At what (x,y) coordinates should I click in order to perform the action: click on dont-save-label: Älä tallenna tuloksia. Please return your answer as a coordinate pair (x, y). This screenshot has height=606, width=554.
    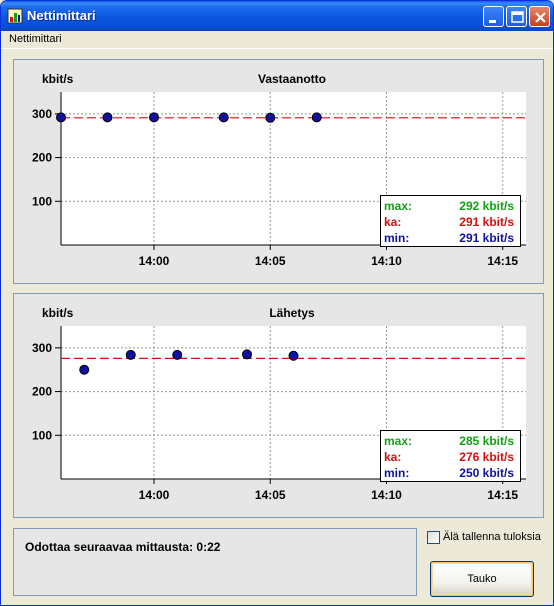
    Looking at the image, I should click on (492, 537).